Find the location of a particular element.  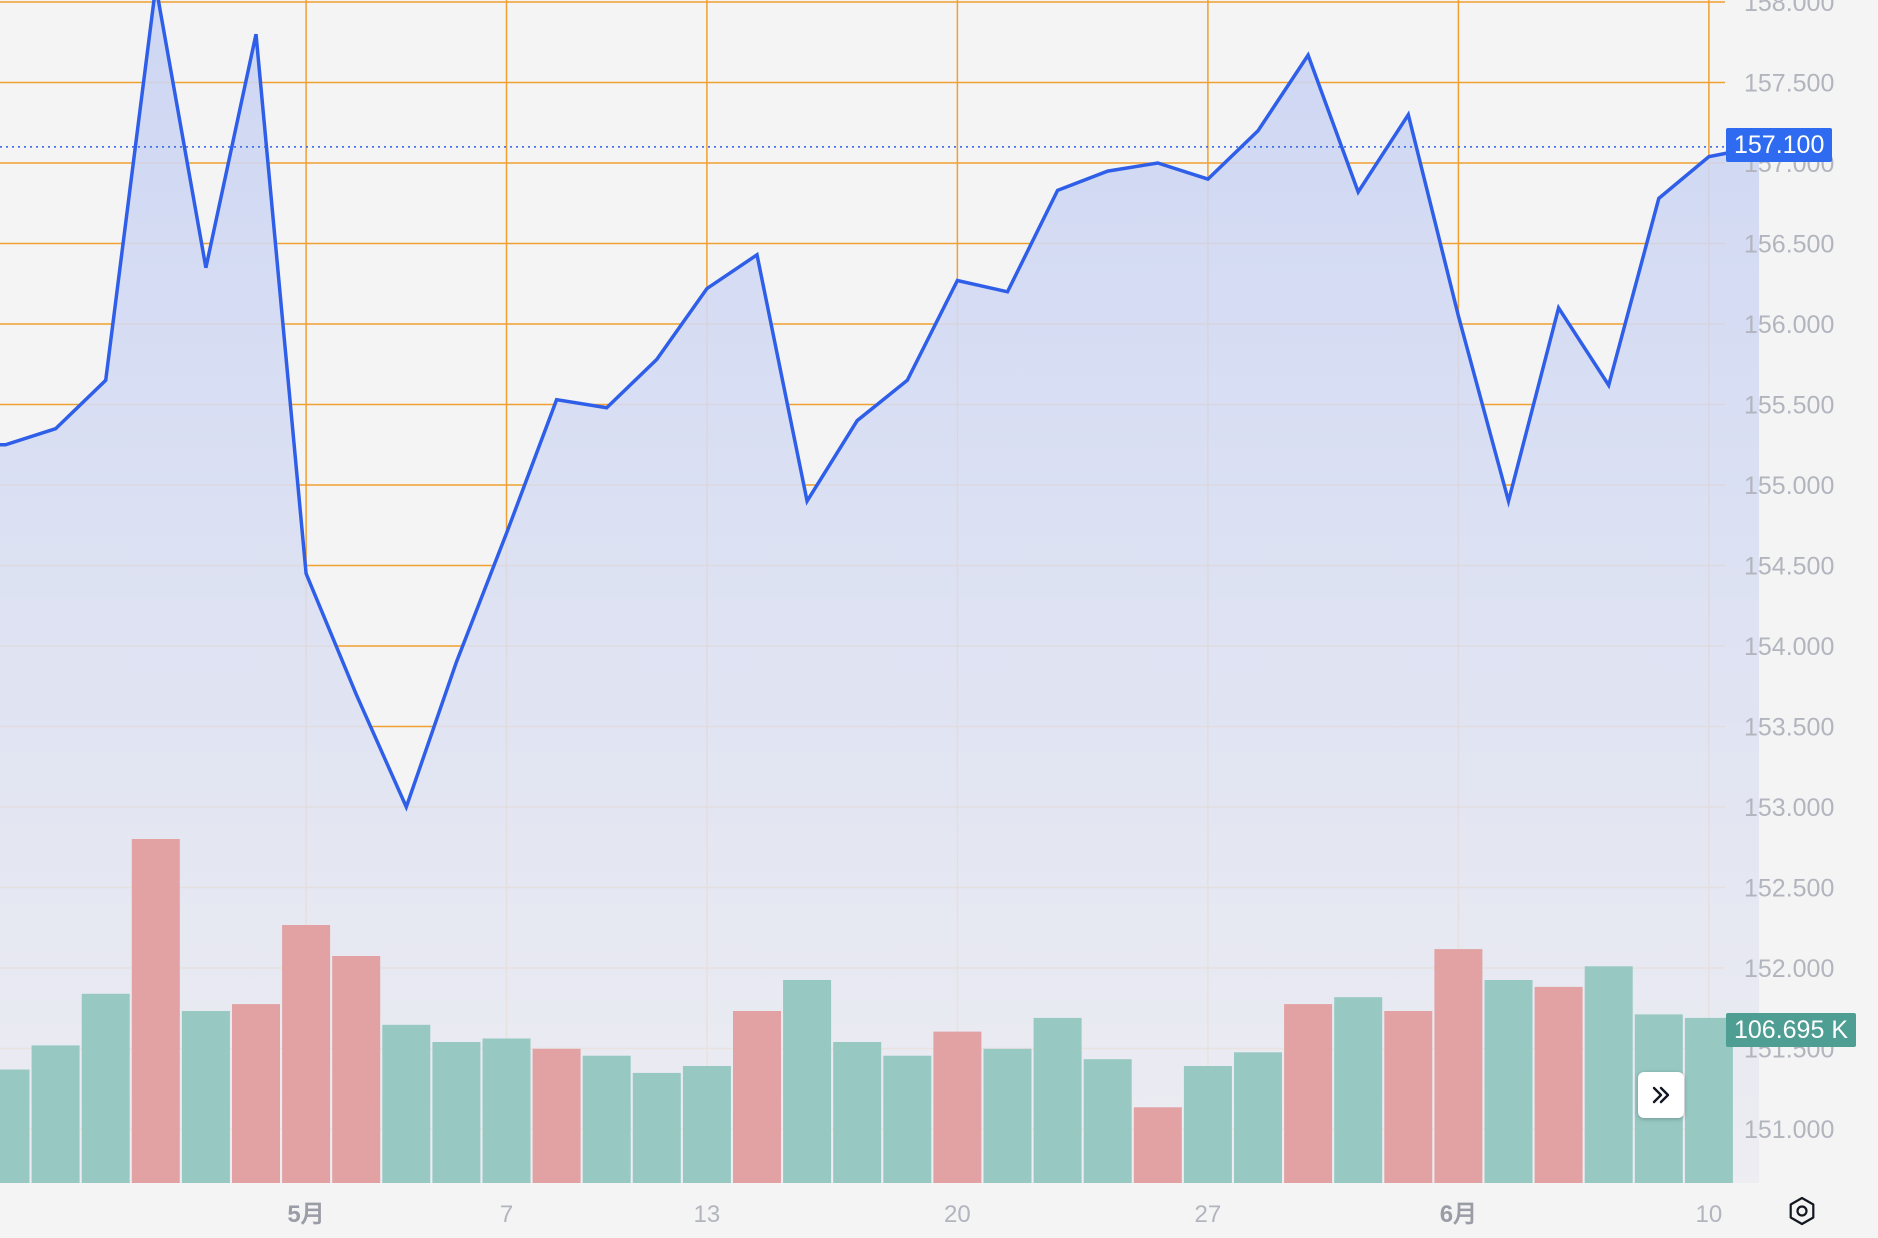

y-tick-label: 153.500 is located at coordinates (1789, 728).